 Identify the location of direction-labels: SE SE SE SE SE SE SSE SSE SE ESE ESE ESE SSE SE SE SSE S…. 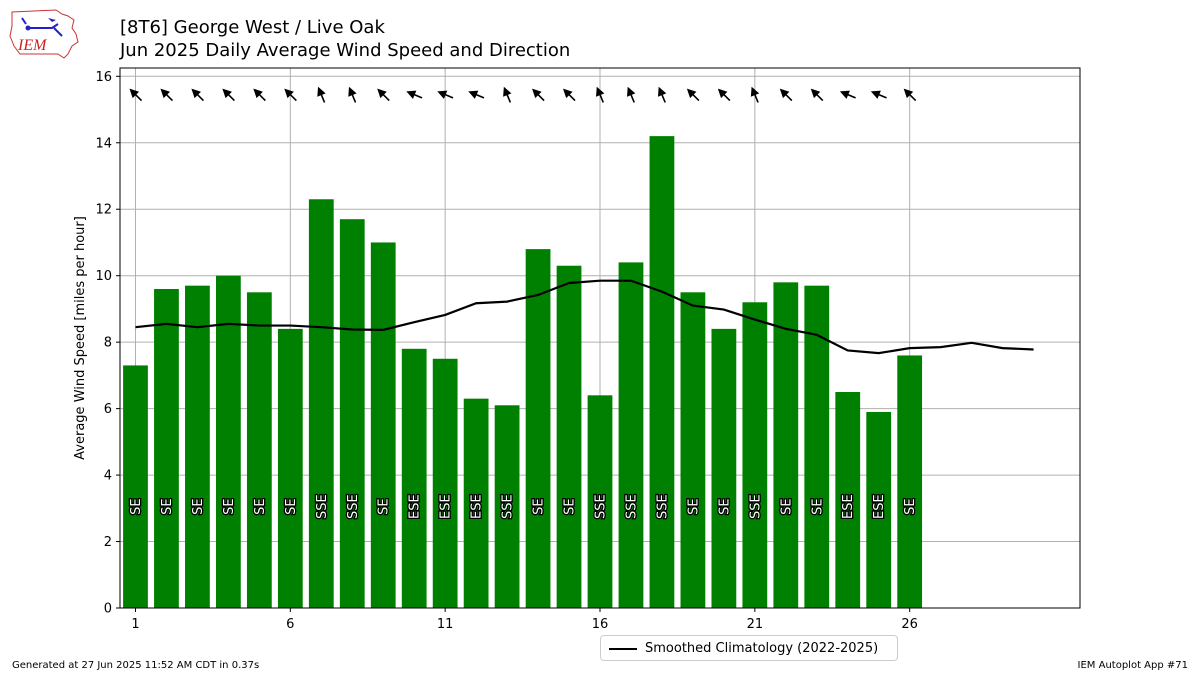
(524, 506).